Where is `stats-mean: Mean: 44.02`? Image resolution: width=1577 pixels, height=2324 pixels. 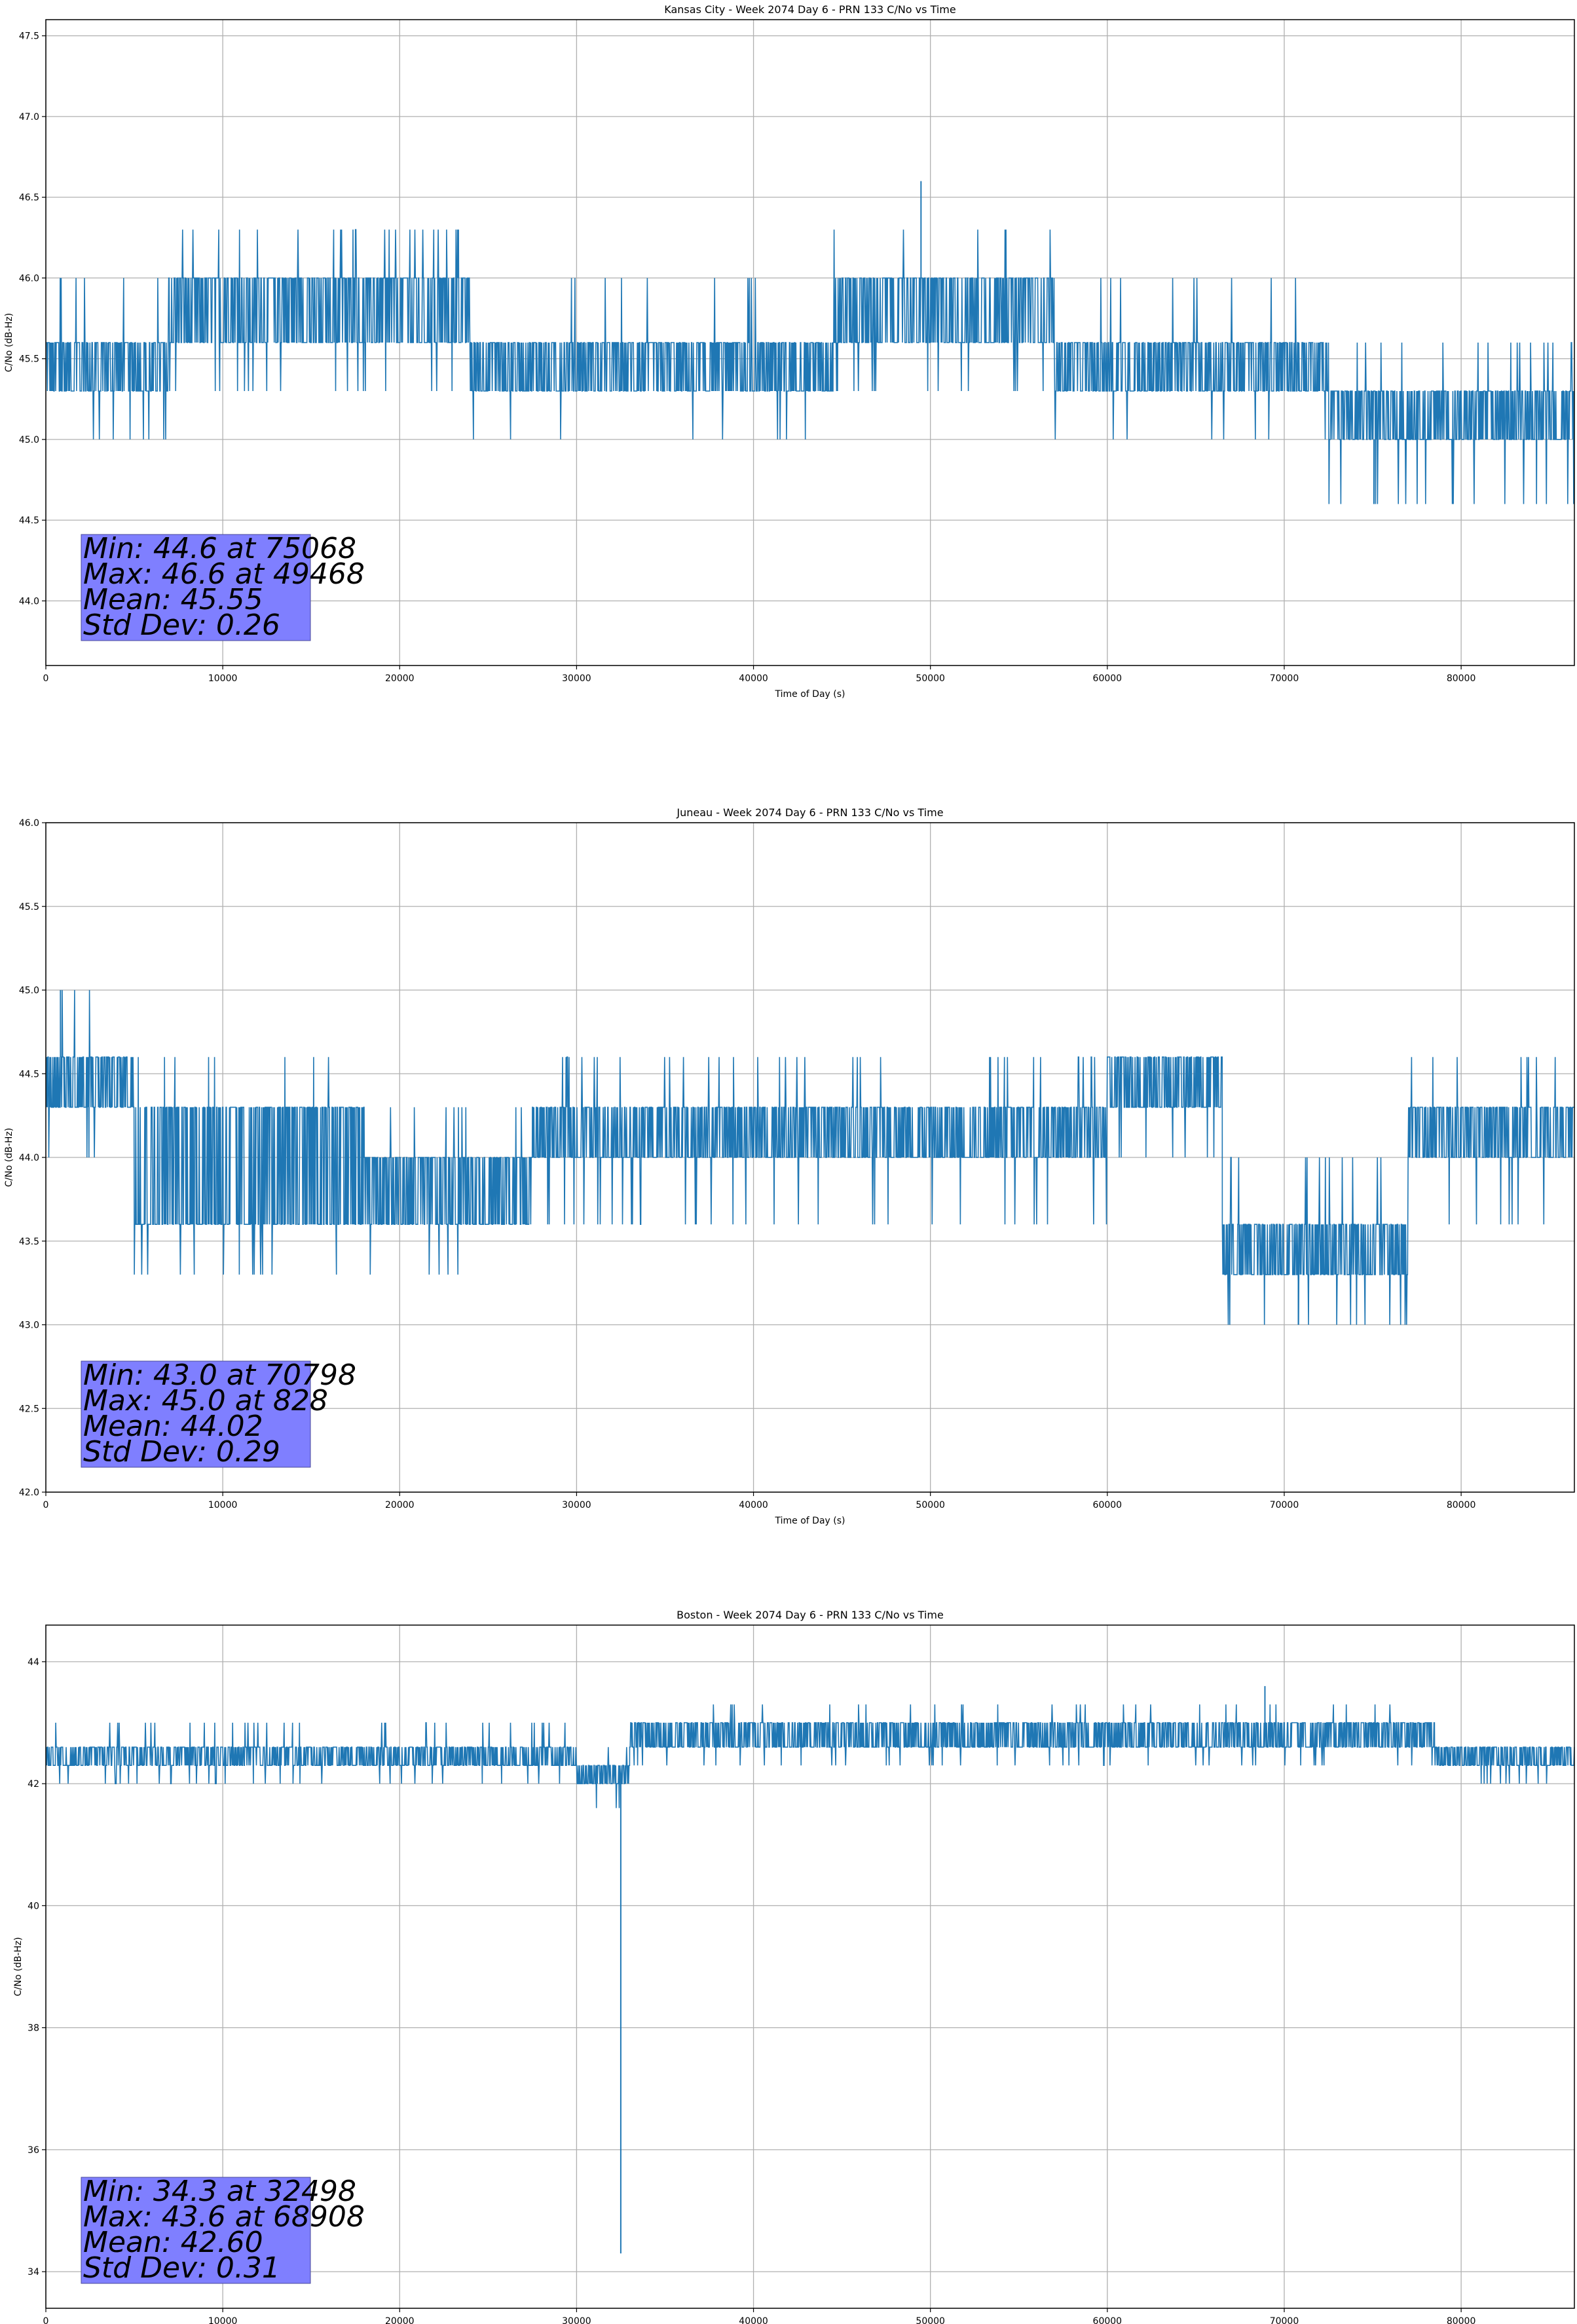
stats-mean: Mean: 44.02 is located at coordinates (173, 1426).